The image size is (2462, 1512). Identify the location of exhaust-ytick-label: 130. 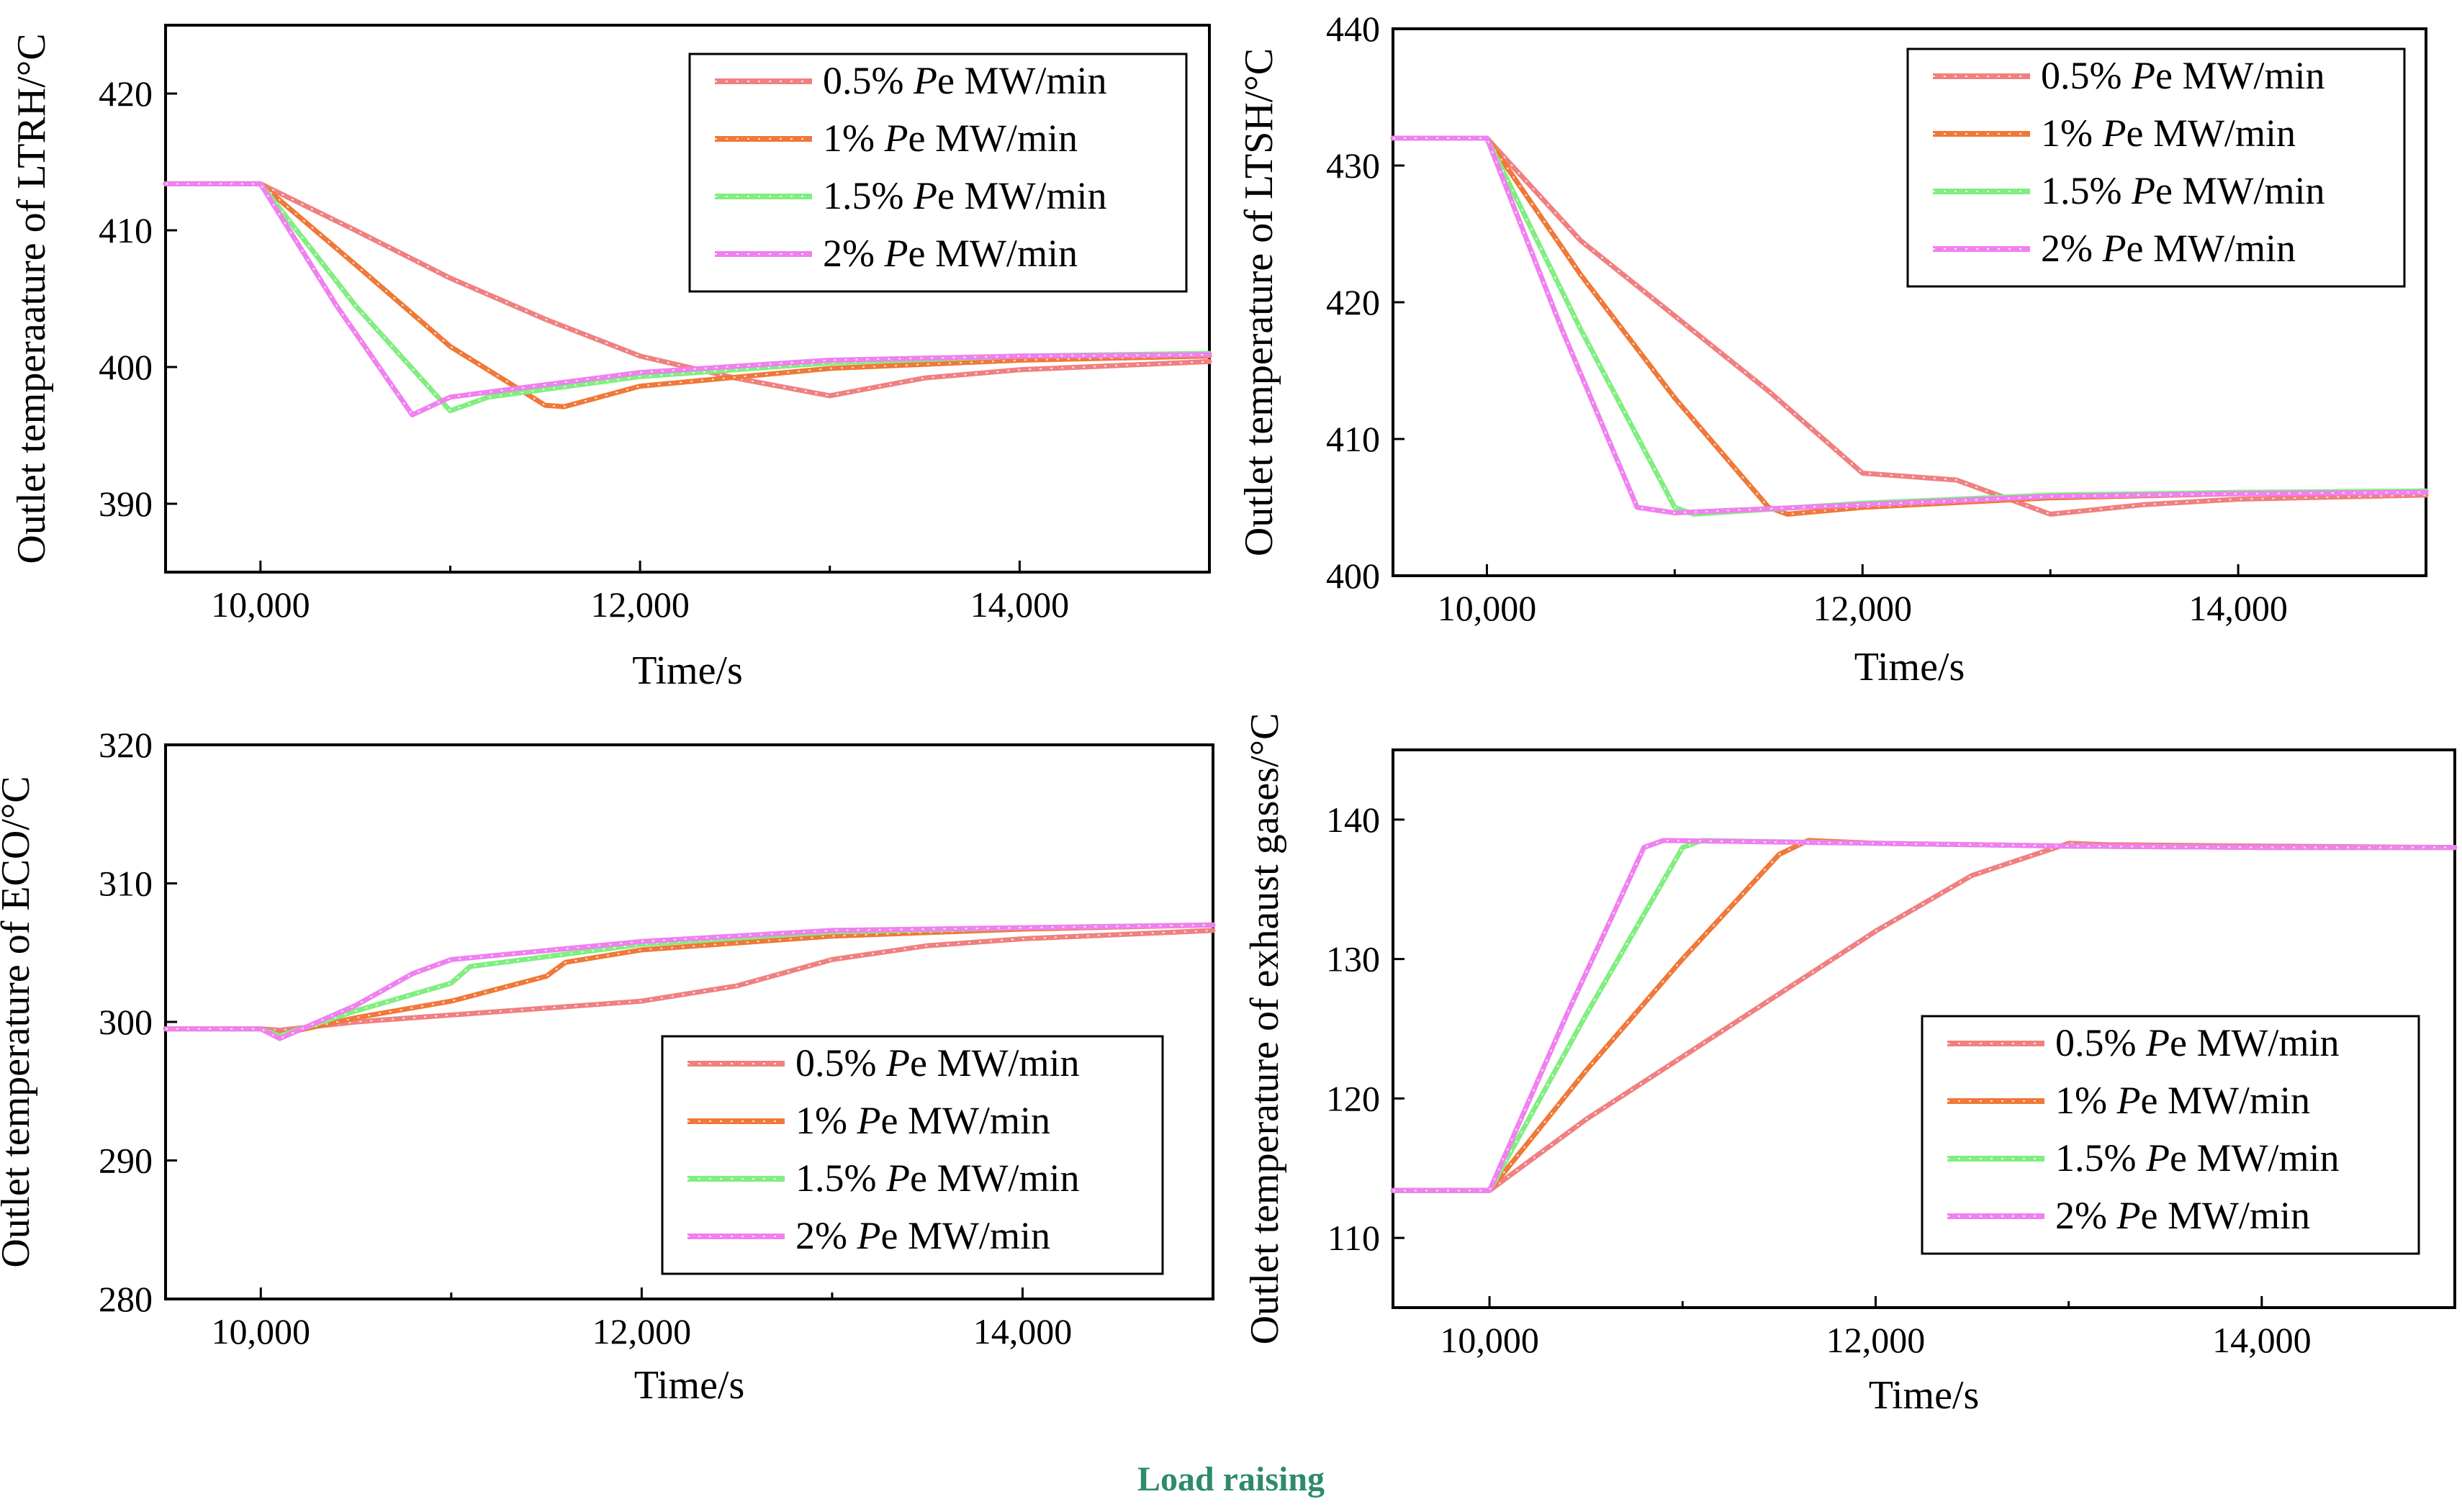
(1353, 959).